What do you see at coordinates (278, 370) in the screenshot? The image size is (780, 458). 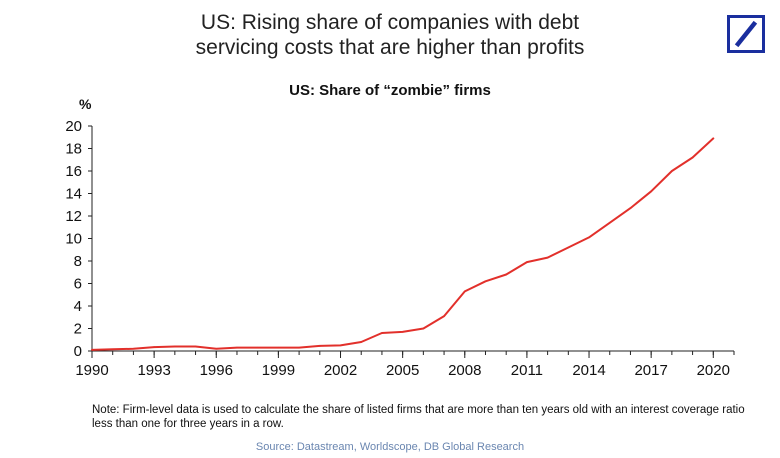 I see `x-tick-label: 1999` at bounding box center [278, 370].